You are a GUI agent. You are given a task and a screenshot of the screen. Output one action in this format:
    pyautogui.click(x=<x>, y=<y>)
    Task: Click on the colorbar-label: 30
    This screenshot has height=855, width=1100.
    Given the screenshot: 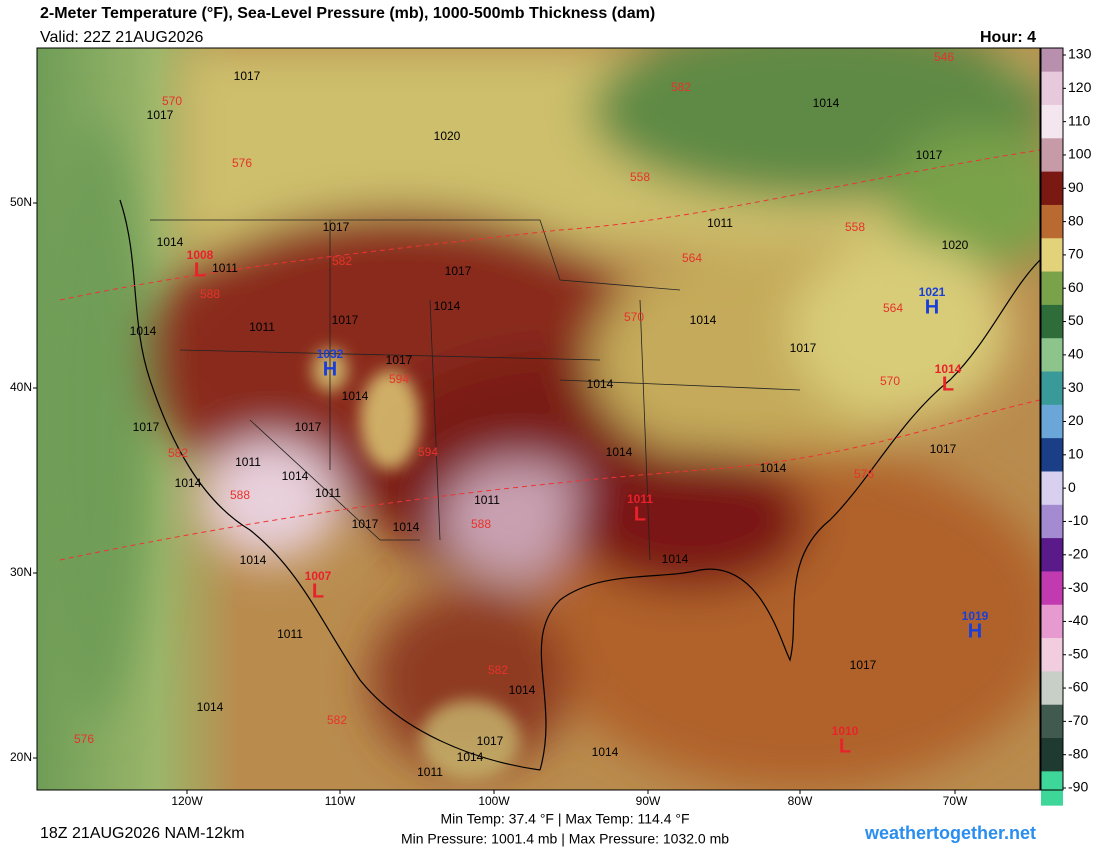 What is the action you would take?
    pyautogui.click(x=1076, y=387)
    